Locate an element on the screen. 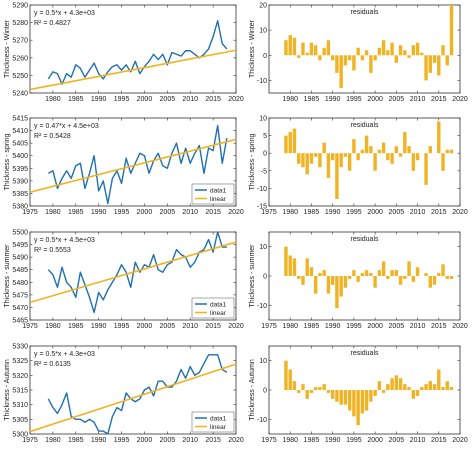 The image size is (474, 457). y-tick-label: 5315 is located at coordinates (20, 391).